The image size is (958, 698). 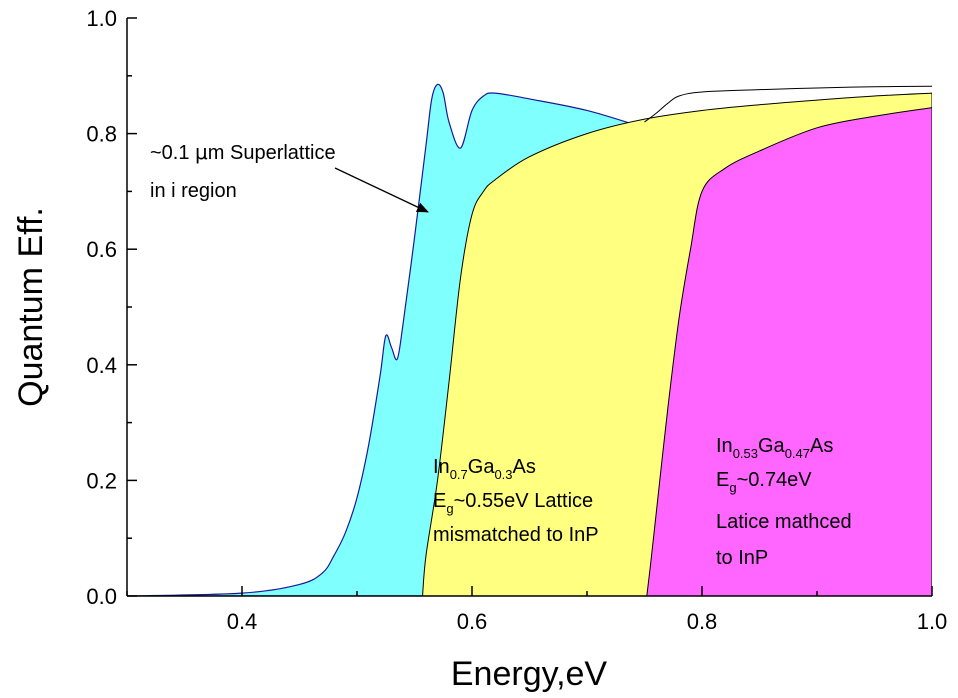 What do you see at coordinates (516, 535) in the screenshot?
I see `mismatched-label-line3: mismatched to InP` at bounding box center [516, 535].